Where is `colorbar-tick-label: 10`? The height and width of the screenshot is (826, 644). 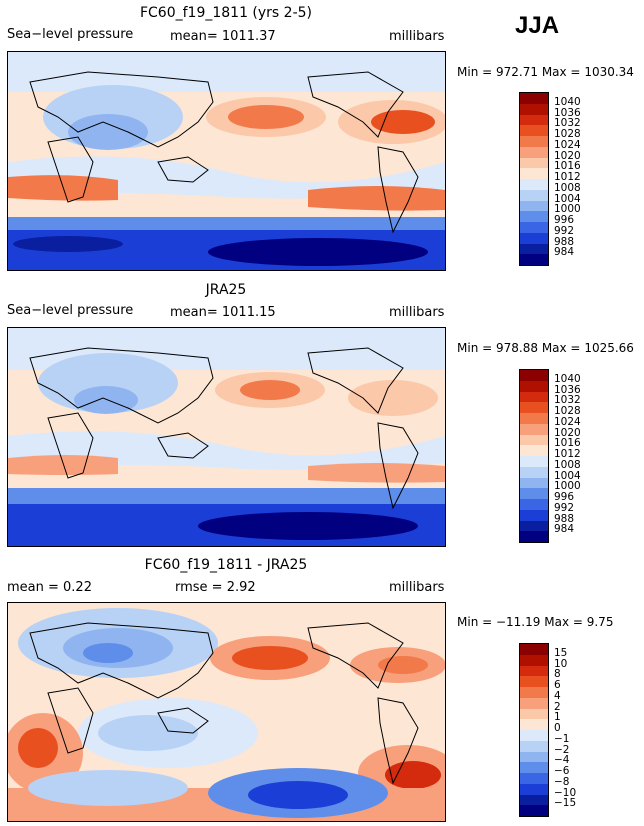
colorbar-tick-label: 10 is located at coordinates (561, 663).